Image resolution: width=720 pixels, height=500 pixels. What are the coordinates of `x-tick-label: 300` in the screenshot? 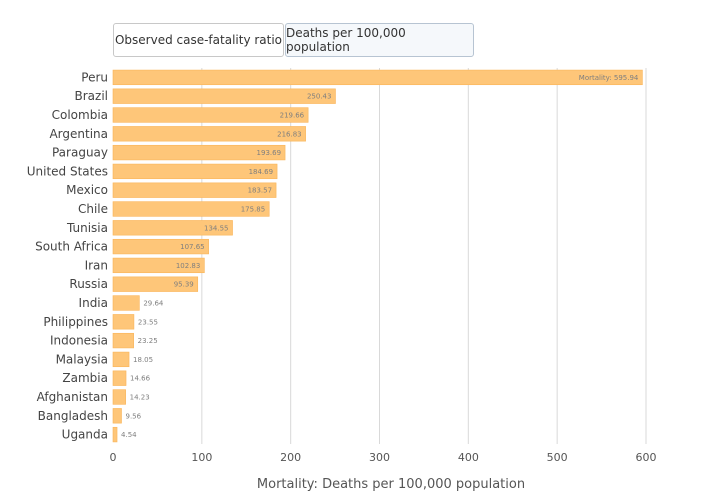 It's located at (379, 457).